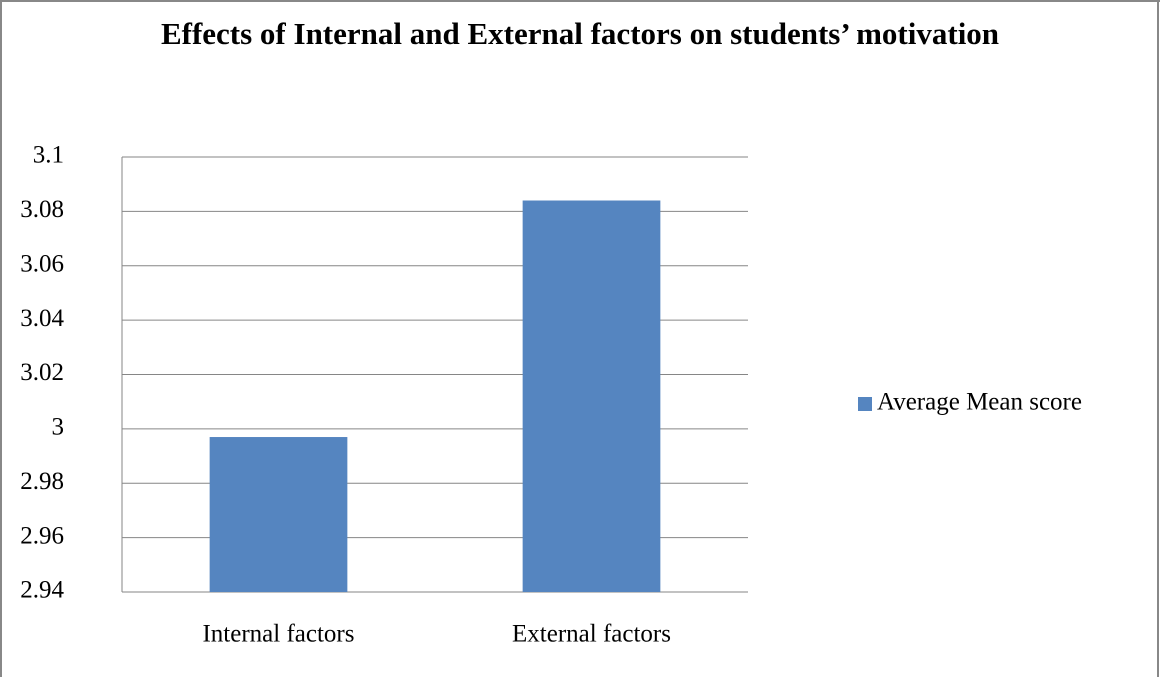 The image size is (1160, 677). I want to click on legend-swatch, so click(865, 404).